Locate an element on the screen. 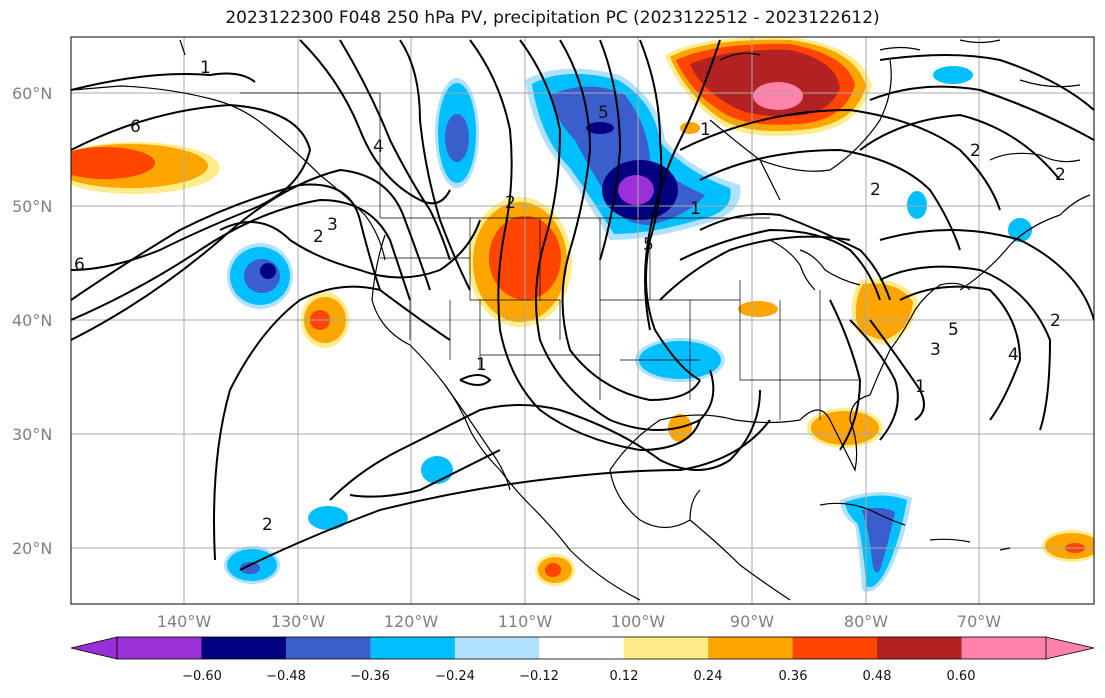  lon-label-110w: 110°W is located at coordinates (525, 621).